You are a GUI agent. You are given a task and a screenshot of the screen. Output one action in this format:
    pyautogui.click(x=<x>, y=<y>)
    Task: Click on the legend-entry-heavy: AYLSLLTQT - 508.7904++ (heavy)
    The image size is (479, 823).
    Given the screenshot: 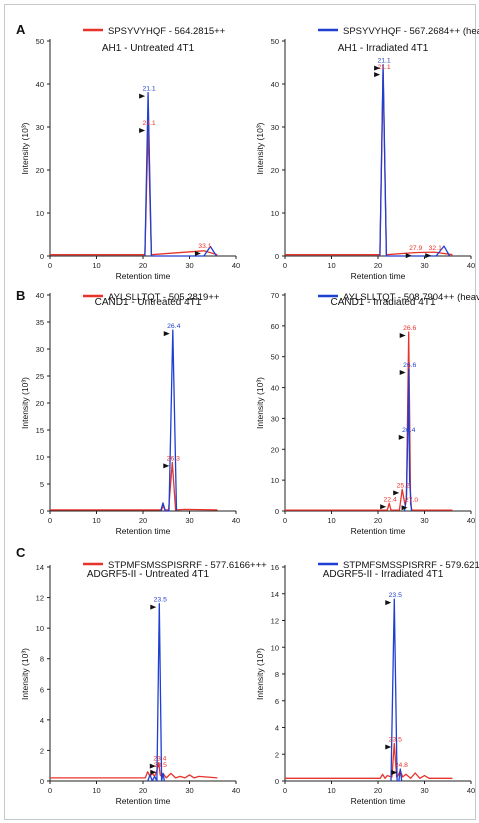 What is the action you would take?
    pyautogui.click(x=411, y=297)
    